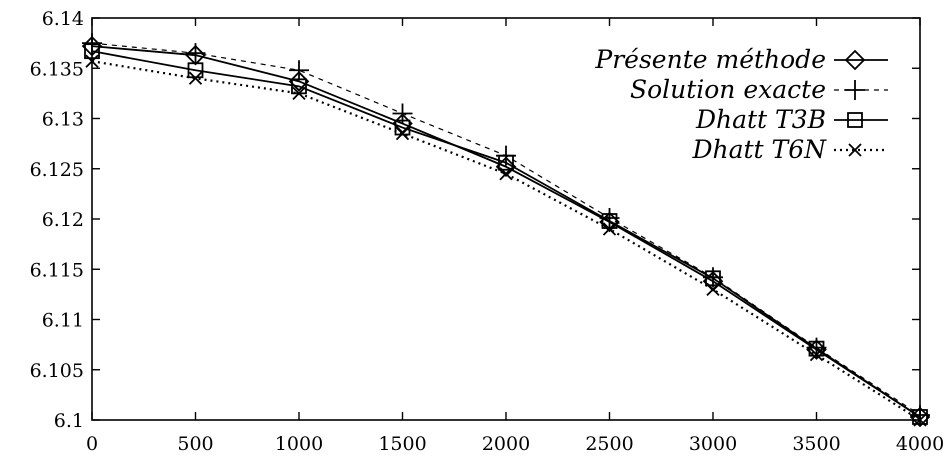 This screenshot has height=464, width=950. What do you see at coordinates (63, 220) in the screenshot?
I see `y-tick-label: 6.12` at bounding box center [63, 220].